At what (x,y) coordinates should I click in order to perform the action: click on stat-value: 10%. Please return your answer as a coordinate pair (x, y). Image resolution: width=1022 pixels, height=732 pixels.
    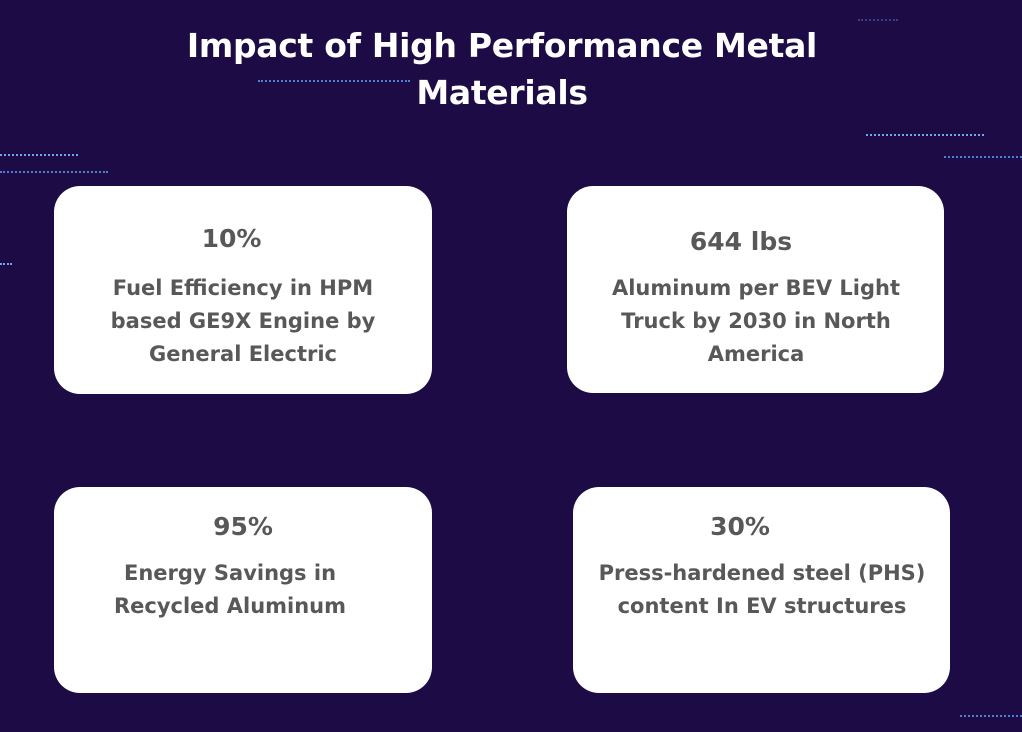
    Looking at the image, I should click on (231, 238).